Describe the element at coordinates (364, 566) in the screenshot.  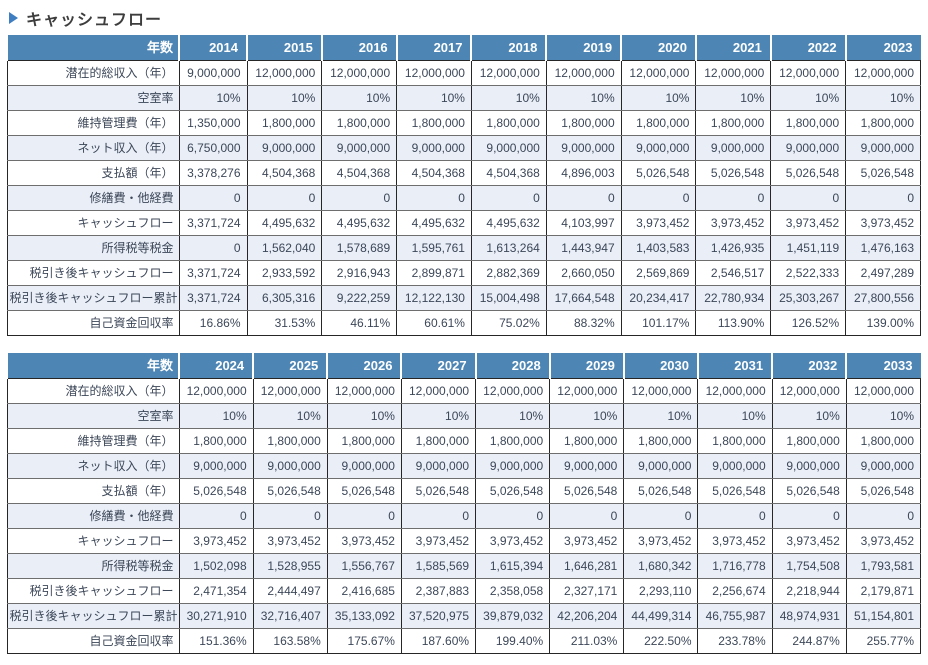
I see `value-cell: 1,556,767` at that location.